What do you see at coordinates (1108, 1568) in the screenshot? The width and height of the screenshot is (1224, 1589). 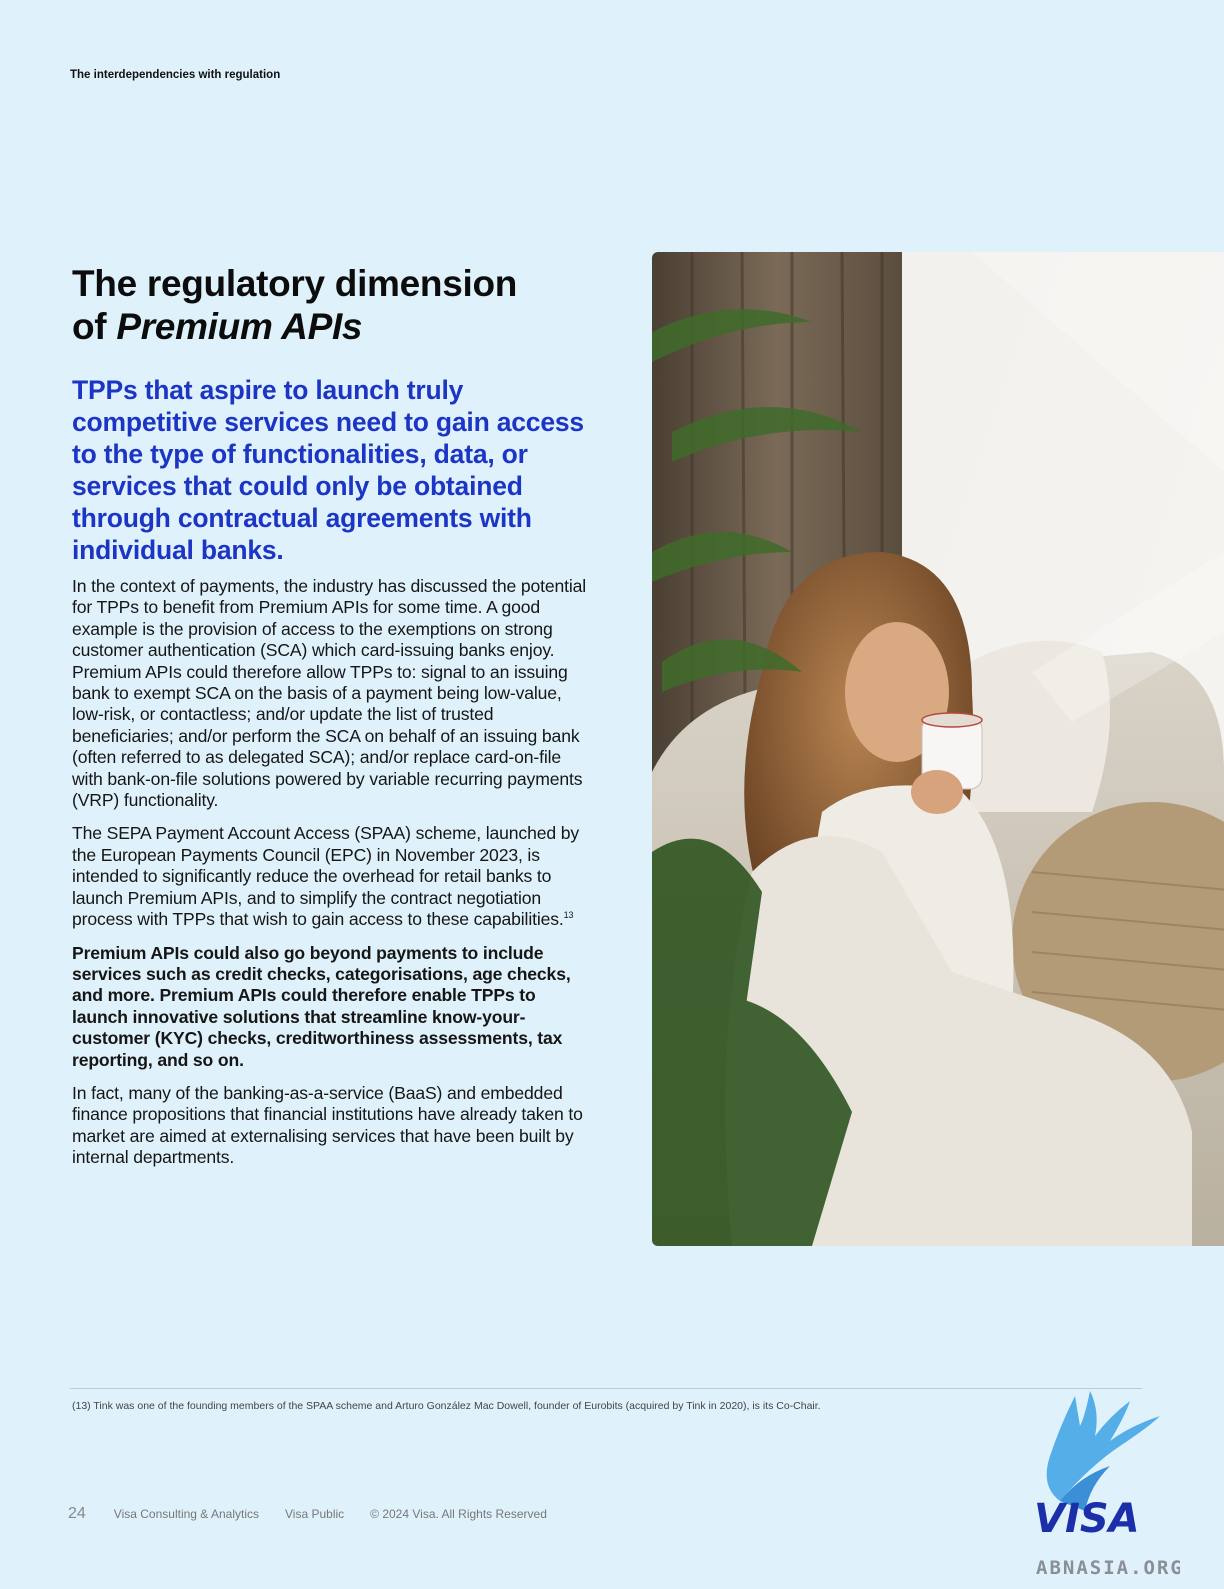 I see `watermark-site: ABNASIA.ORG` at bounding box center [1108, 1568].